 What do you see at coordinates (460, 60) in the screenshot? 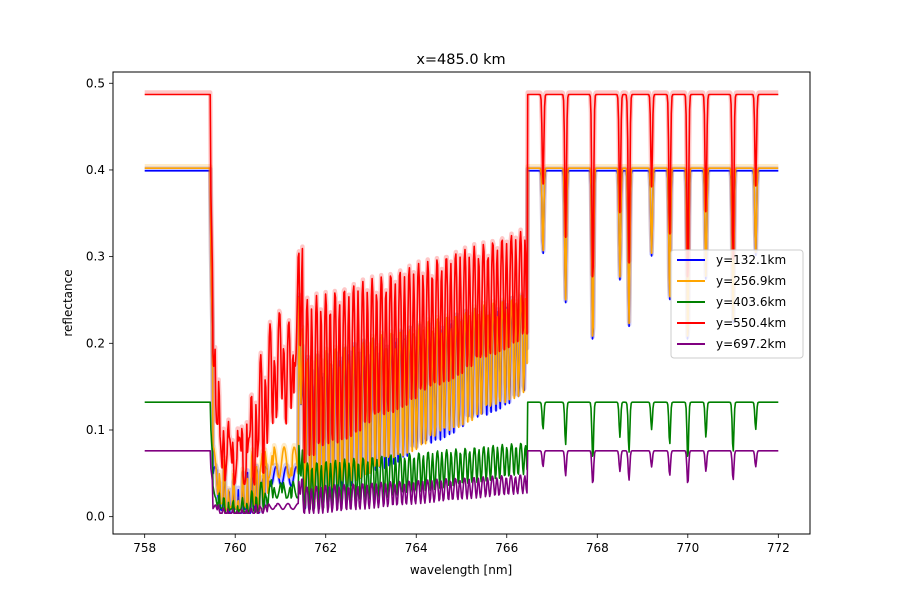
I see `chart-title: x=485.0 km` at bounding box center [460, 60].